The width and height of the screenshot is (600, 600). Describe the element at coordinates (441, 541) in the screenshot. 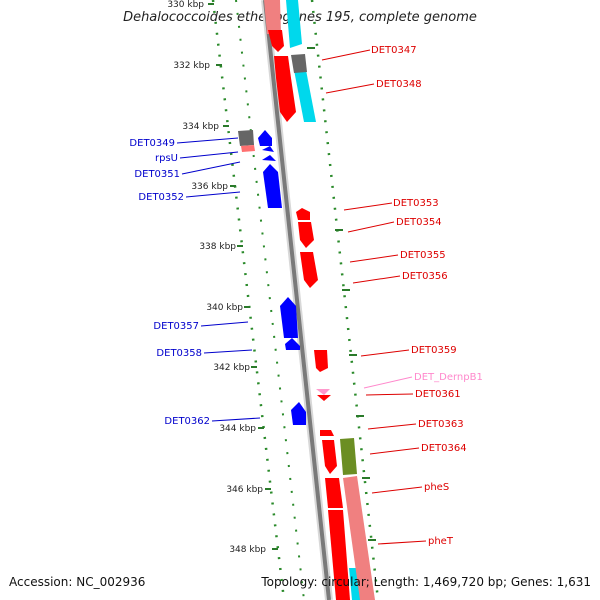

I see `gene-label: pheT` at that location.